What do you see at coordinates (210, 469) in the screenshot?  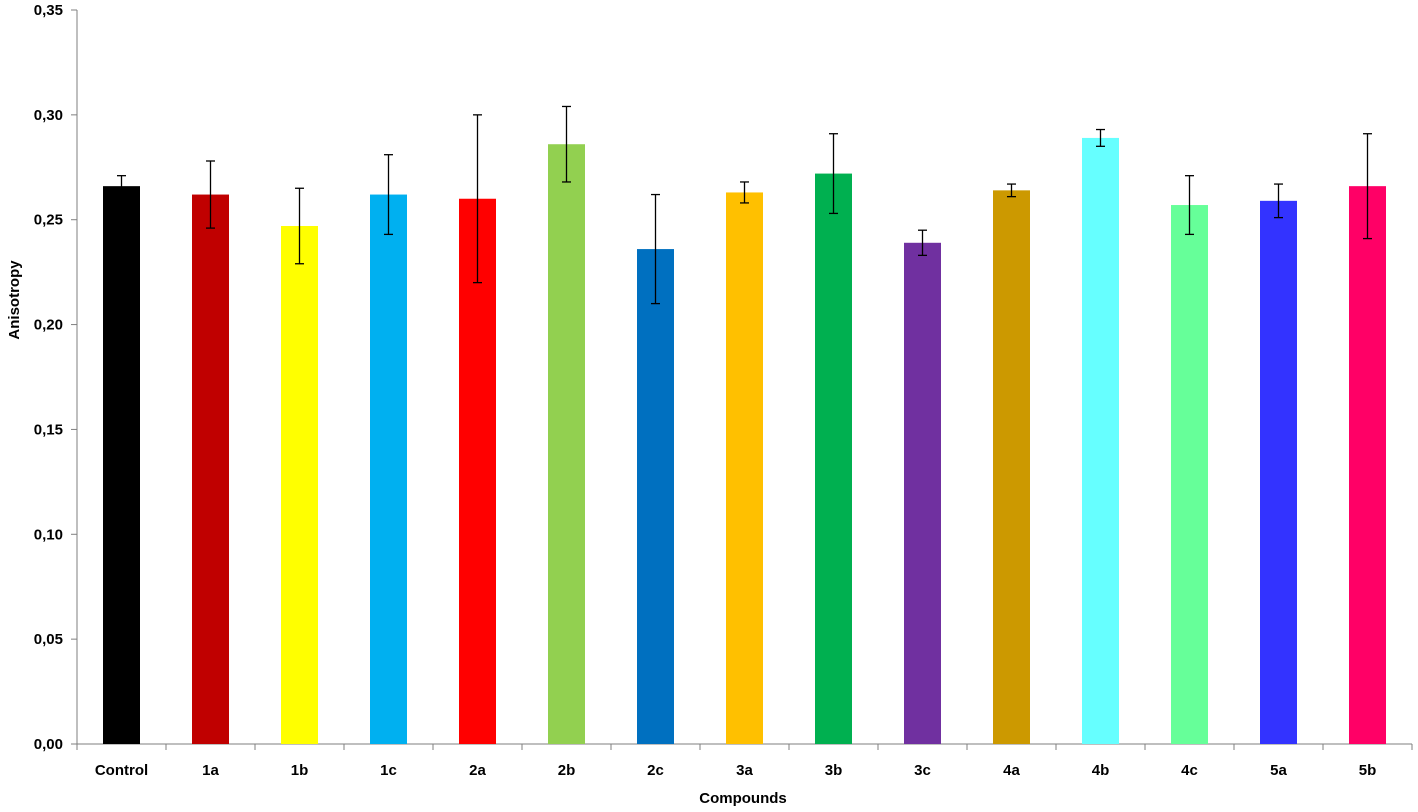 I see `bar-1a` at bounding box center [210, 469].